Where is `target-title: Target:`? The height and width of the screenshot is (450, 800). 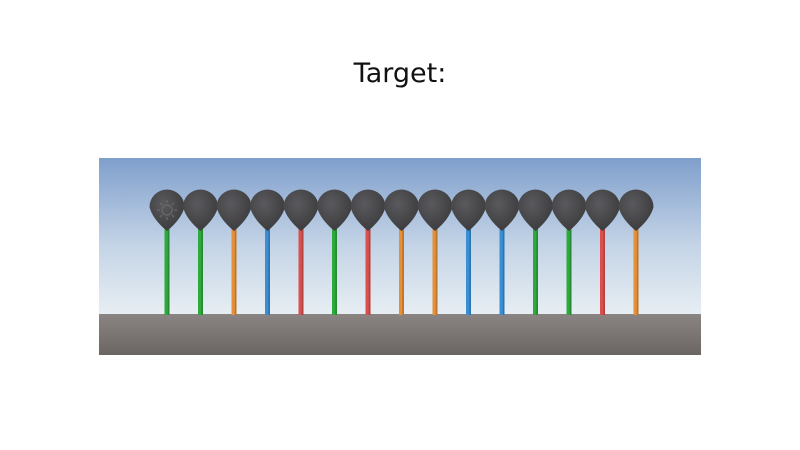 target-title: Target: is located at coordinates (400, 73).